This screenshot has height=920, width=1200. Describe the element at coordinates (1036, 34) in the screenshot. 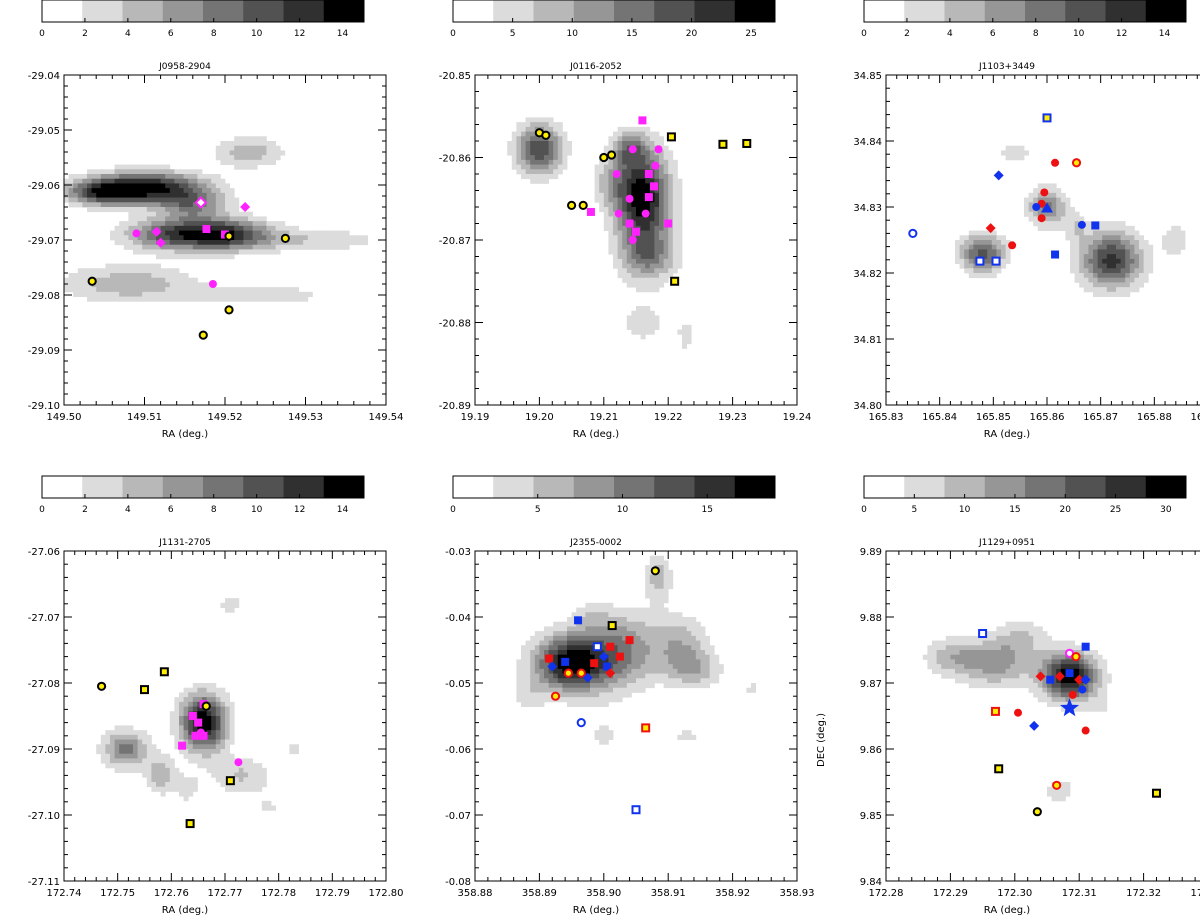

I see `colorbar-tick-label: 8` at that location.